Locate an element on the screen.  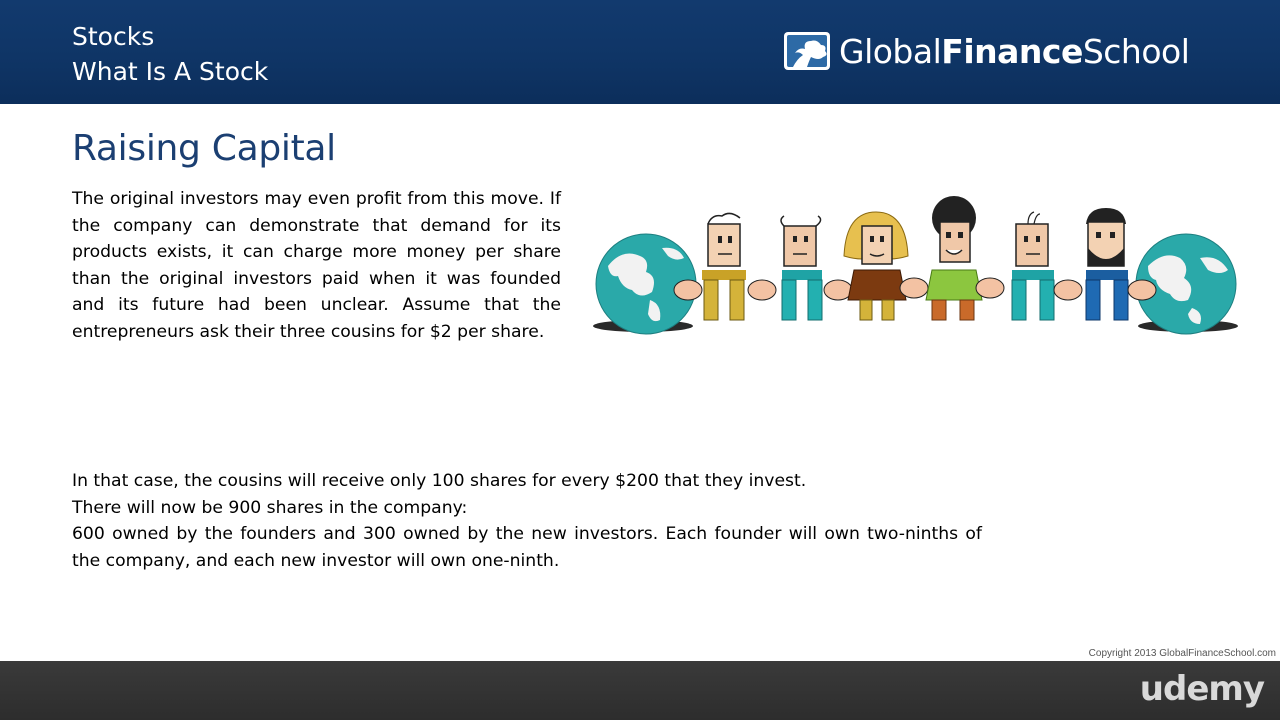
tree-icon is located at coordinates (807, 51).